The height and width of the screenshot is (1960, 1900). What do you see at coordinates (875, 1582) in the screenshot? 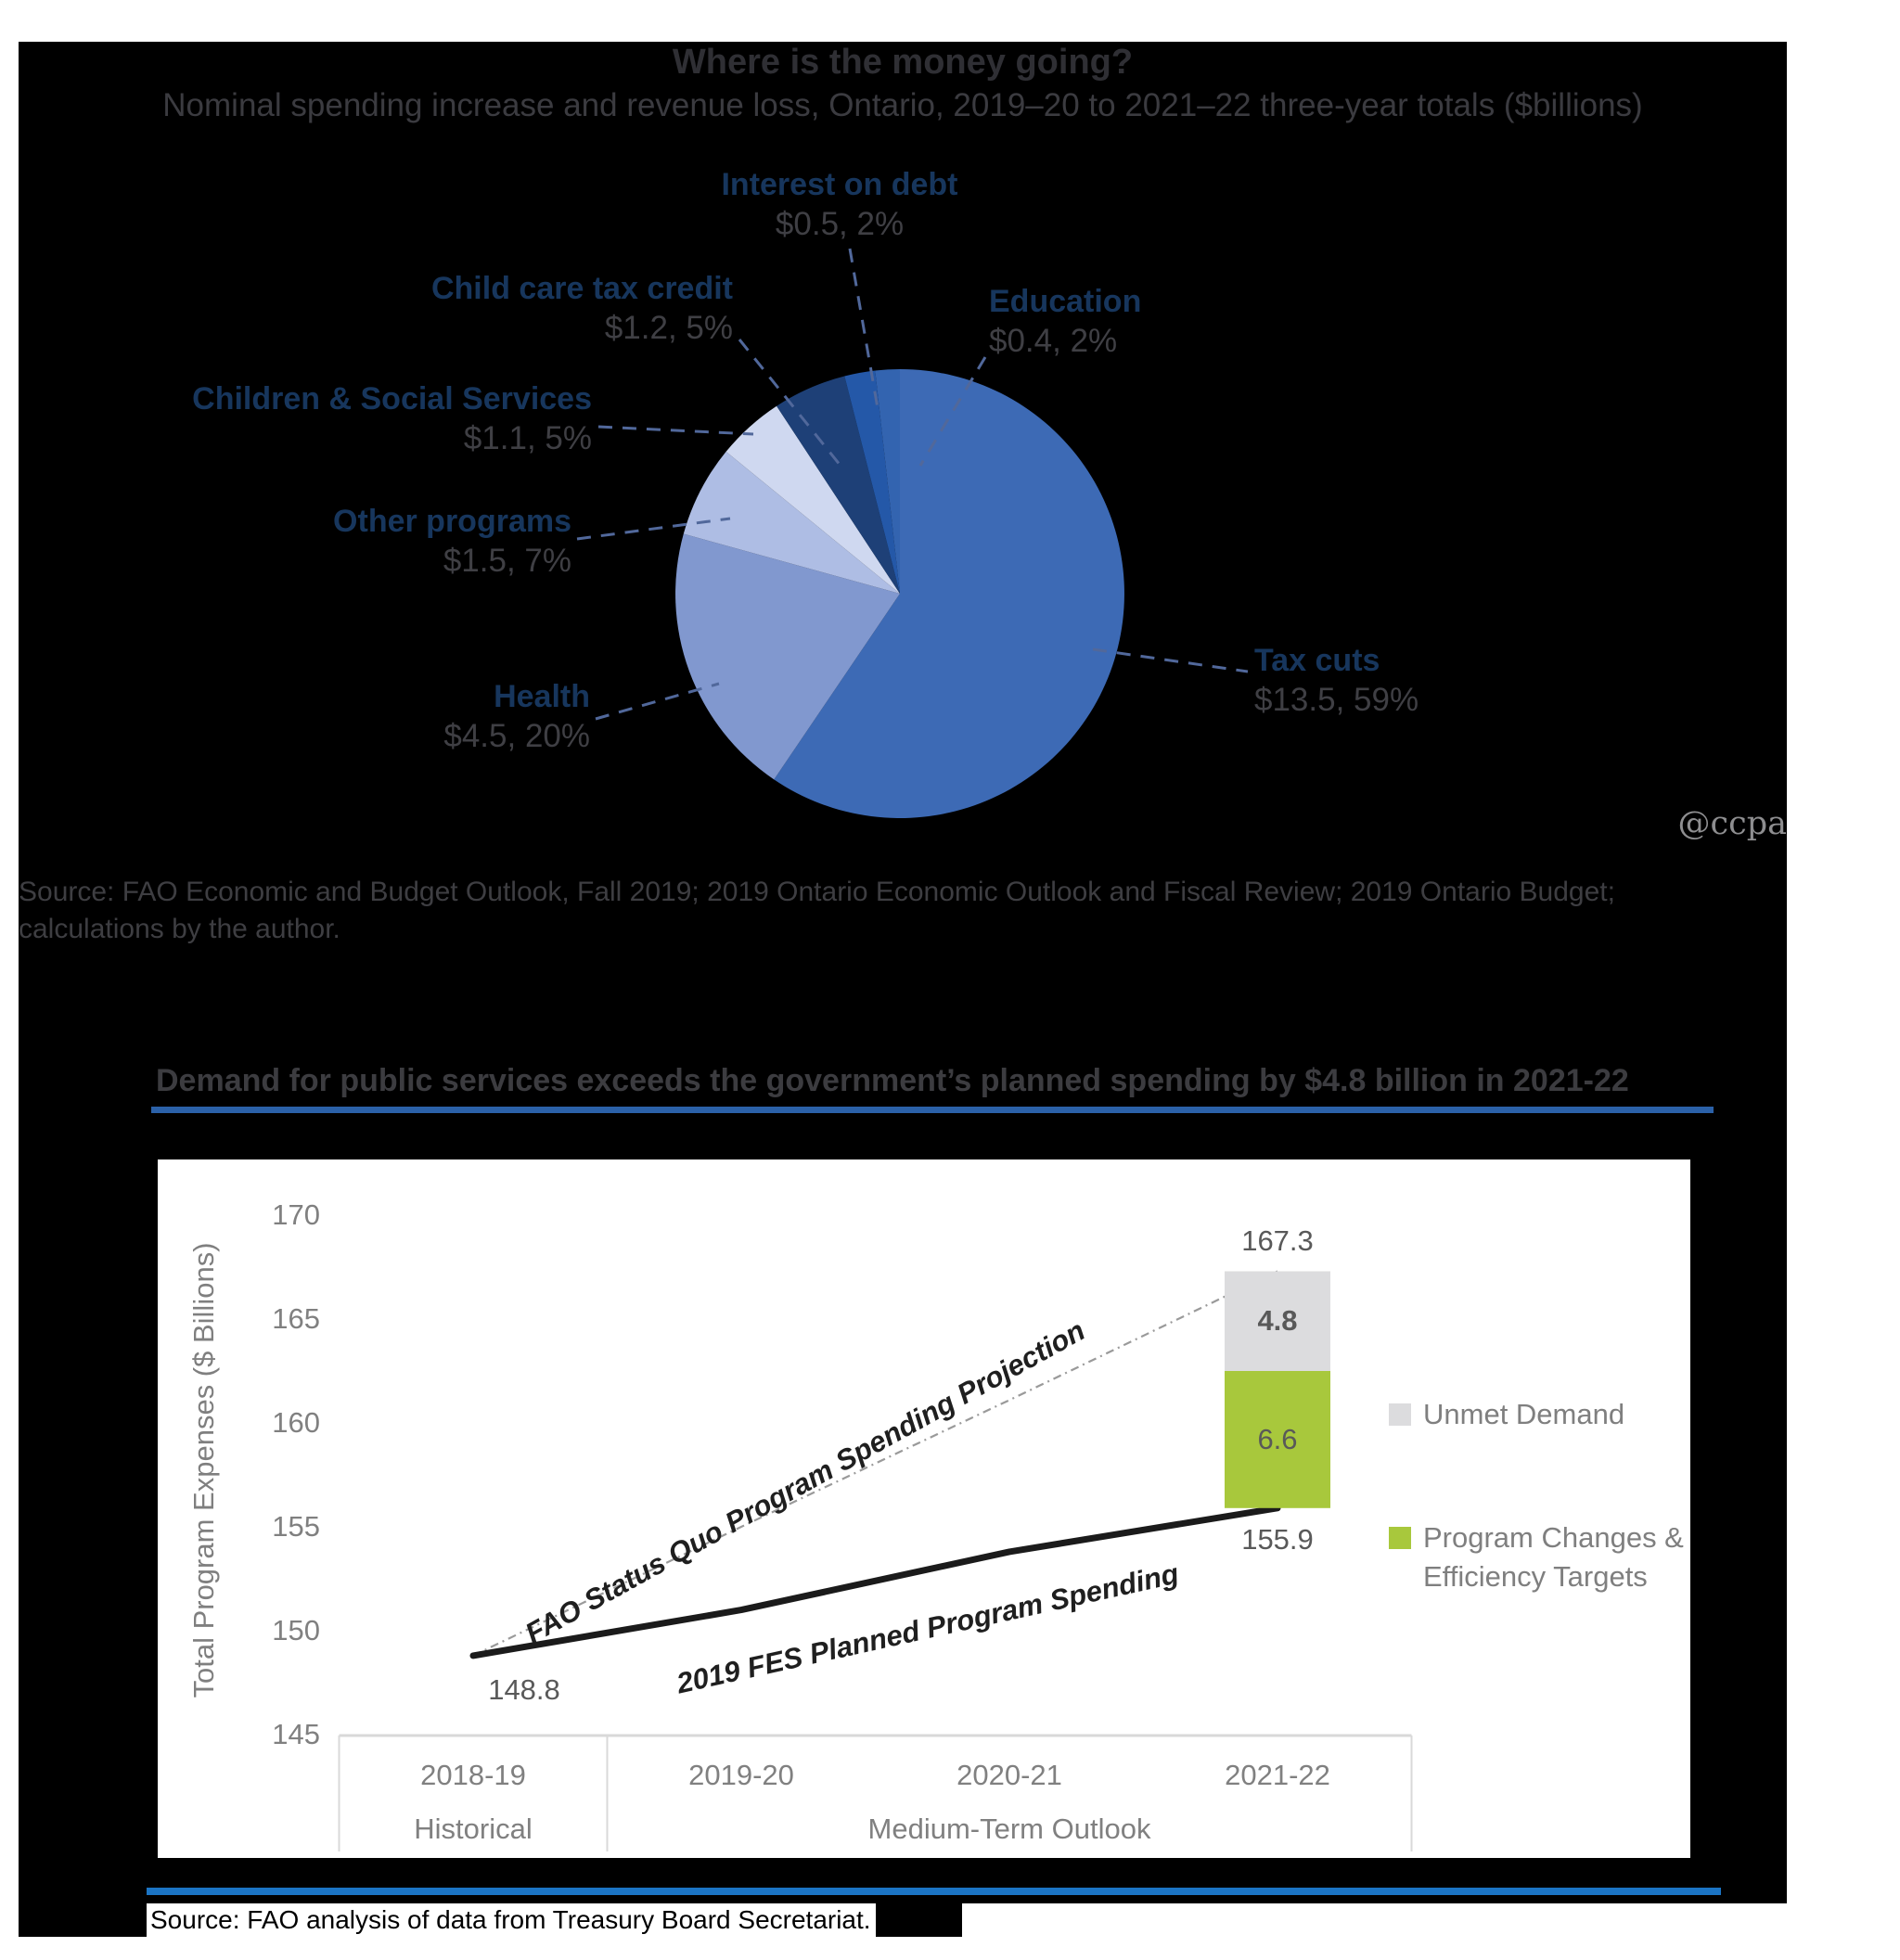
I see `fes-planned-line` at bounding box center [875, 1582].